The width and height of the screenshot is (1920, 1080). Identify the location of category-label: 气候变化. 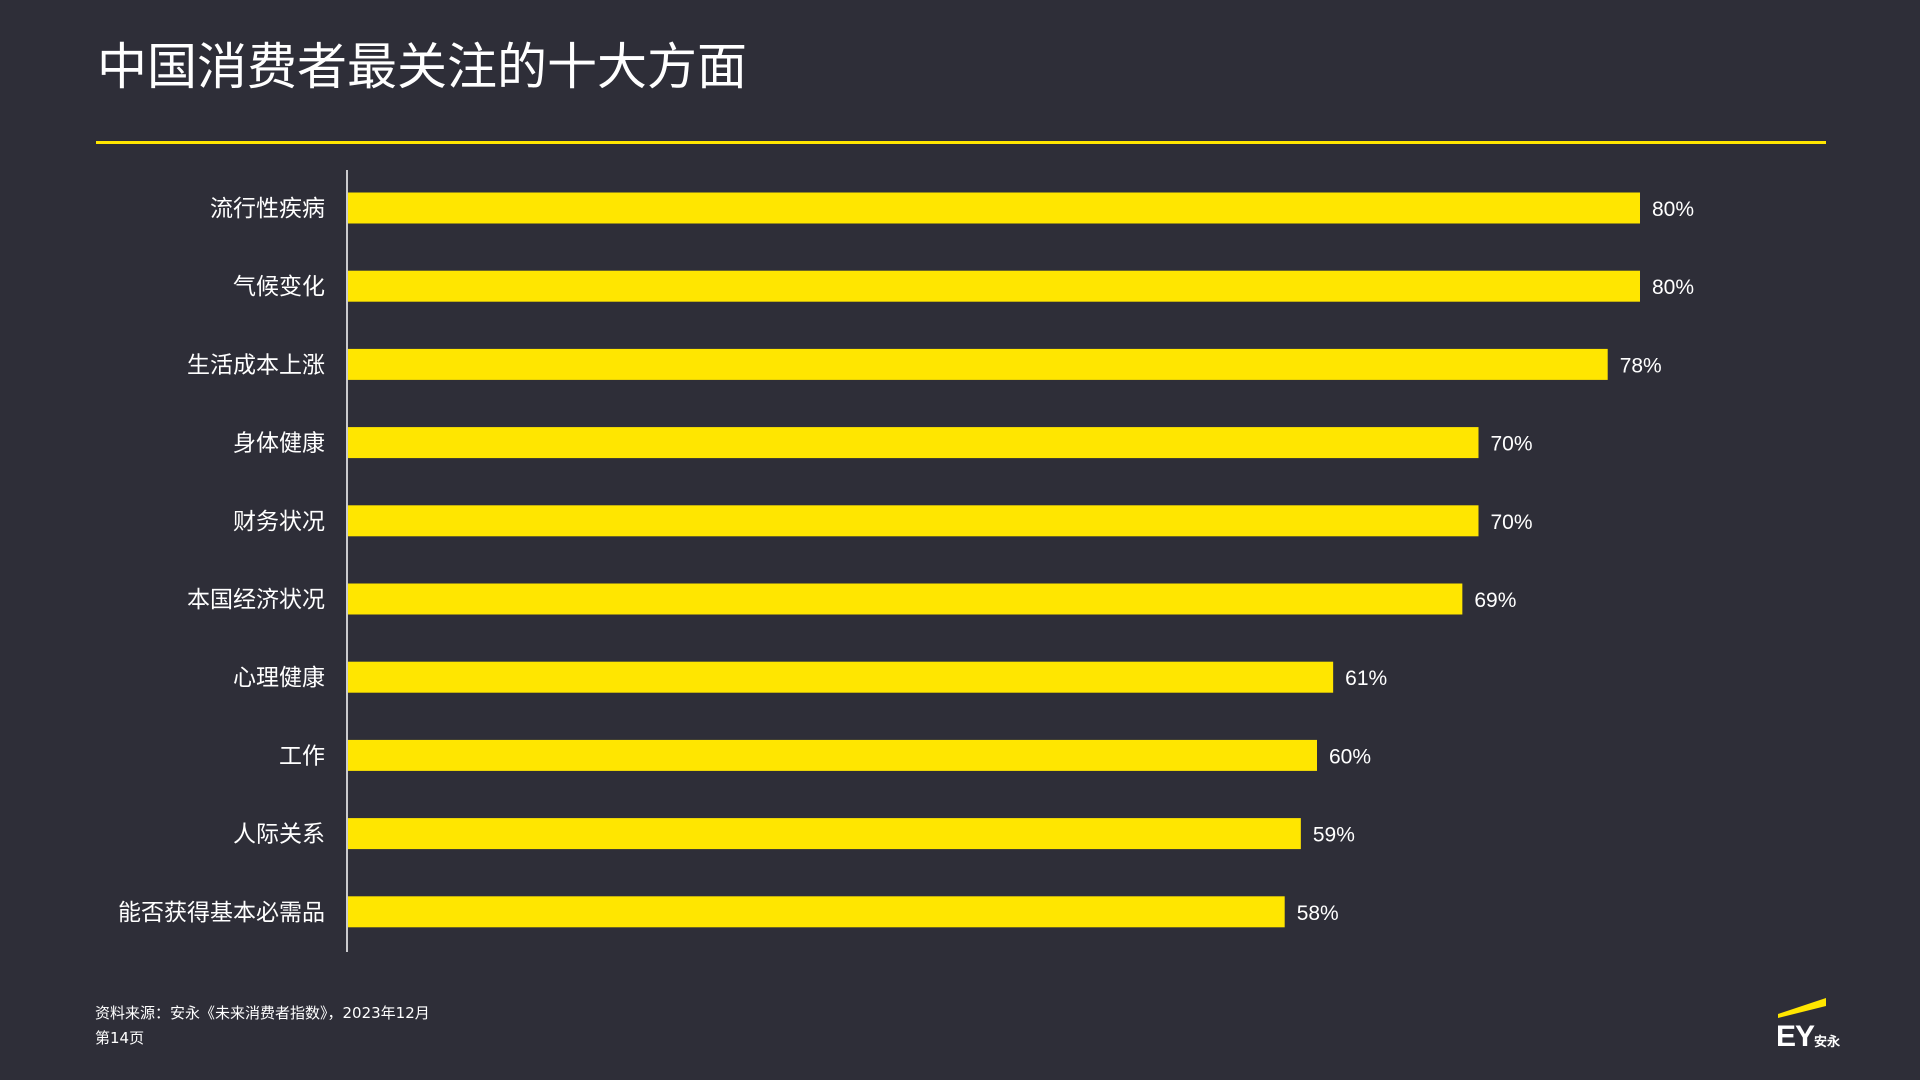
(279, 287).